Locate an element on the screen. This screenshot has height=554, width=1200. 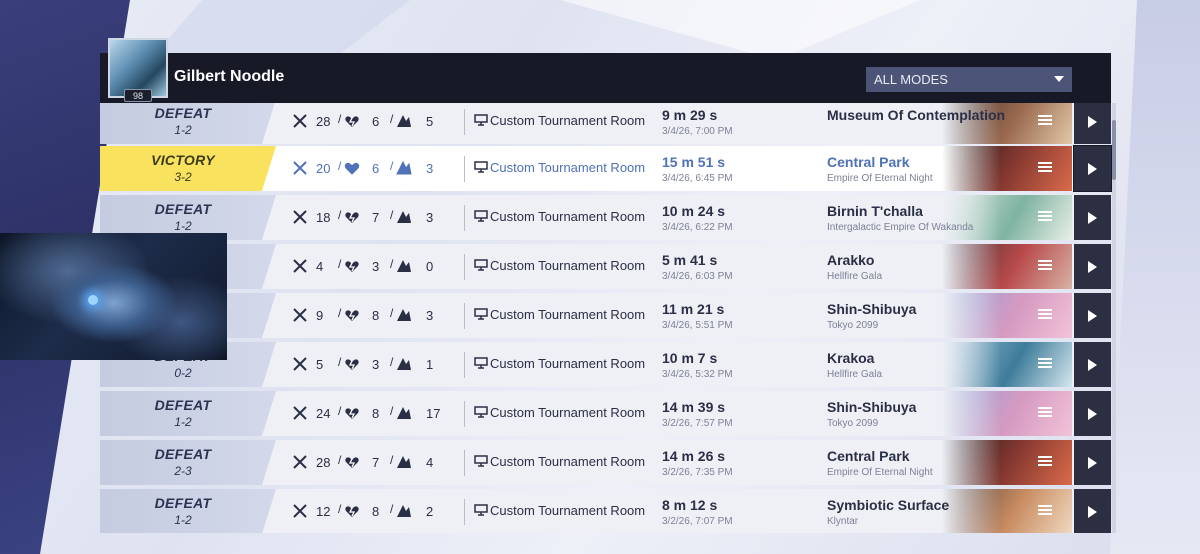
assists-count: 4 is located at coordinates (430, 462).